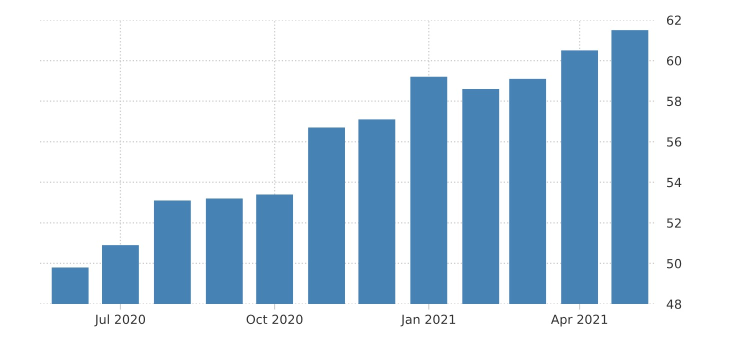 The height and width of the screenshot is (340, 730). Describe the element at coordinates (120, 320) in the screenshot. I see `x-tick-label: Jul 2020` at that location.